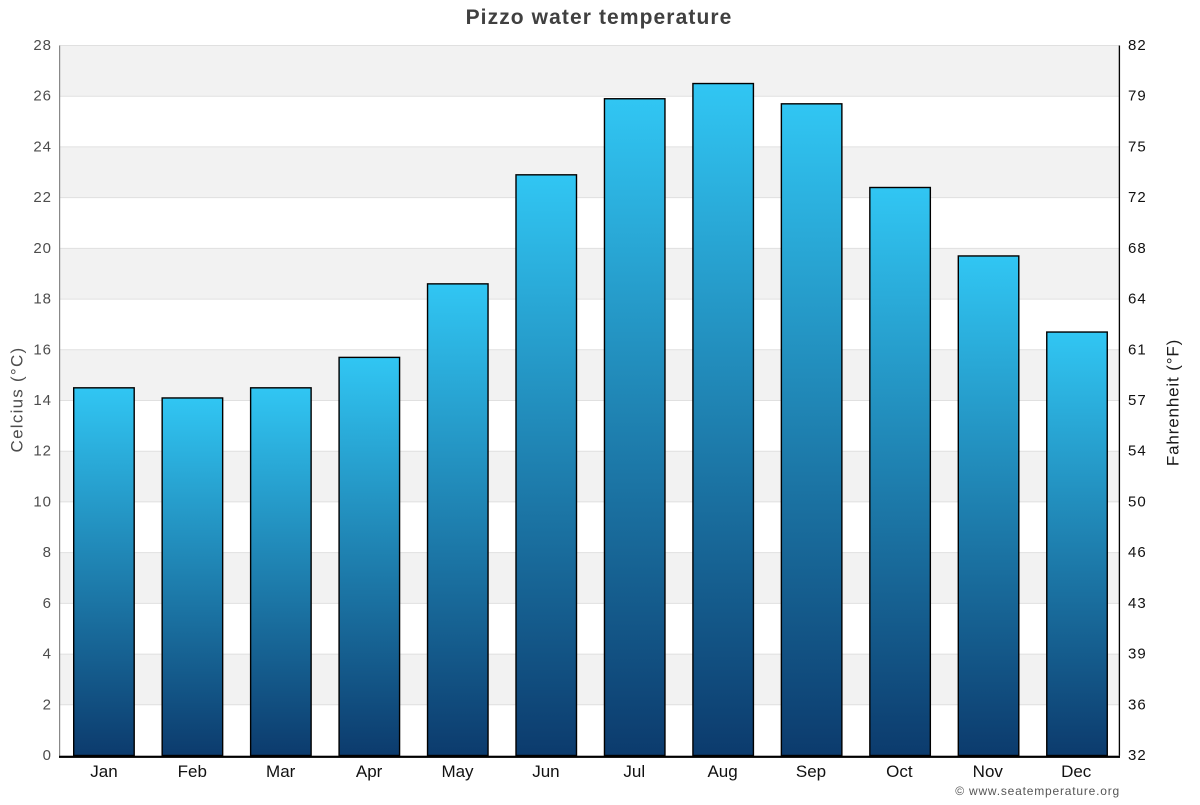 The width and height of the screenshot is (1200, 805). What do you see at coordinates (42, 197) in the screenshot?
I see `svg-text: 22` at bounding box center [42, 197].